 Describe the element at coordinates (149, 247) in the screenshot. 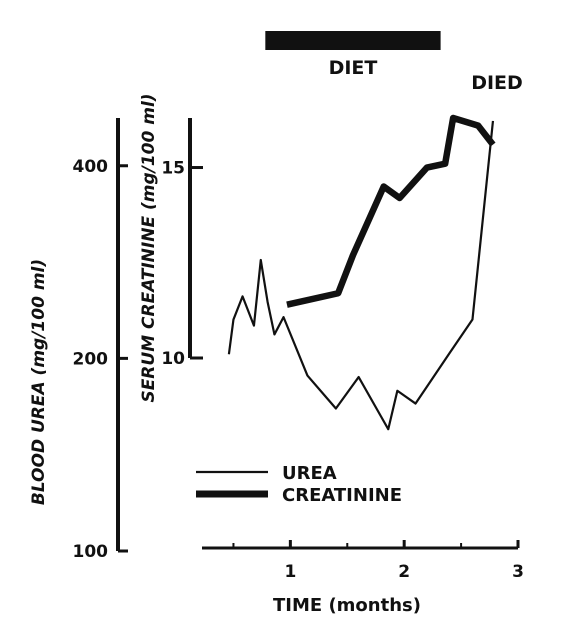

I see `creatinine-axis-label: SERUM CREATININE (mg/100 ml)` at that location.